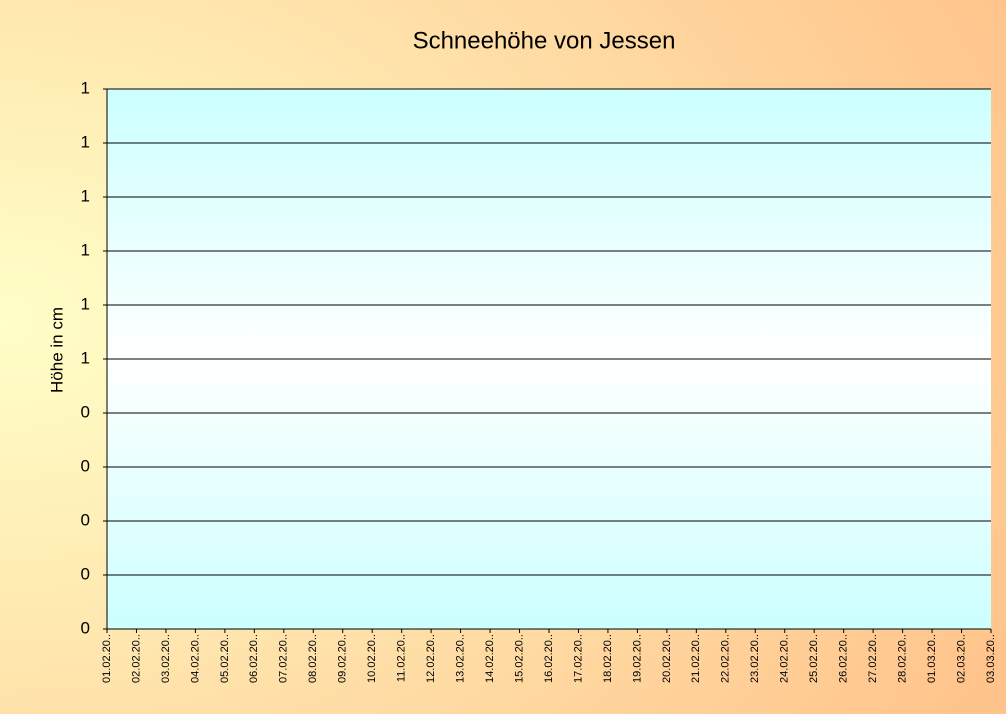 The image size is (1006, 714). What do you see at coordinates (726, 658) in the screenshot?
I see `x-tick-label: 22.02.20..` at bounding box center [726, 658].